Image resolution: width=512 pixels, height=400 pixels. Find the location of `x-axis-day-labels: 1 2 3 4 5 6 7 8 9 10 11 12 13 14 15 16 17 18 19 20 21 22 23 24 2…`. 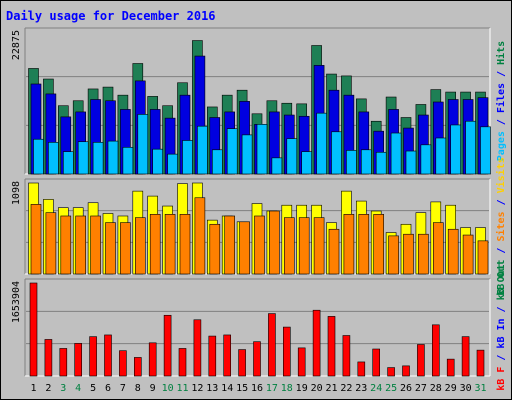

x-axis-day-labels: 1 2 3 4 5 6 7 8 9 10 11 12 13 14 15 16 17 18 19 20 21 22 23 24 2… is located at coordinates (258, 388).